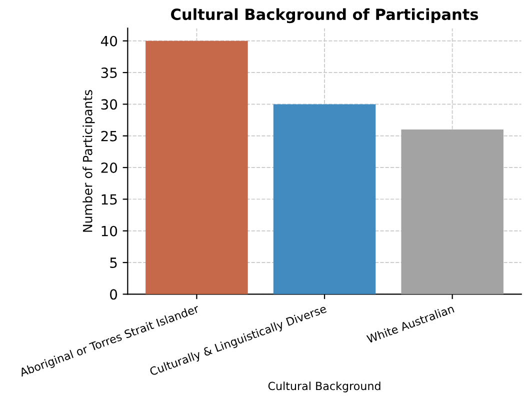  What do you see at coordinates (88, 161) in the screenshot?
I see `y-axis-title: Number of Participants` at bounding box center [88, 161].